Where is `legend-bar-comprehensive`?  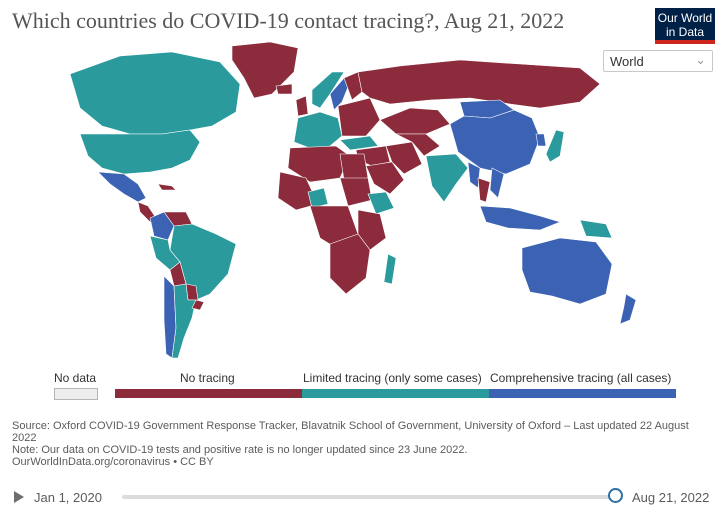
legend-bar-comprehensive is located at coordinates (582, 393).